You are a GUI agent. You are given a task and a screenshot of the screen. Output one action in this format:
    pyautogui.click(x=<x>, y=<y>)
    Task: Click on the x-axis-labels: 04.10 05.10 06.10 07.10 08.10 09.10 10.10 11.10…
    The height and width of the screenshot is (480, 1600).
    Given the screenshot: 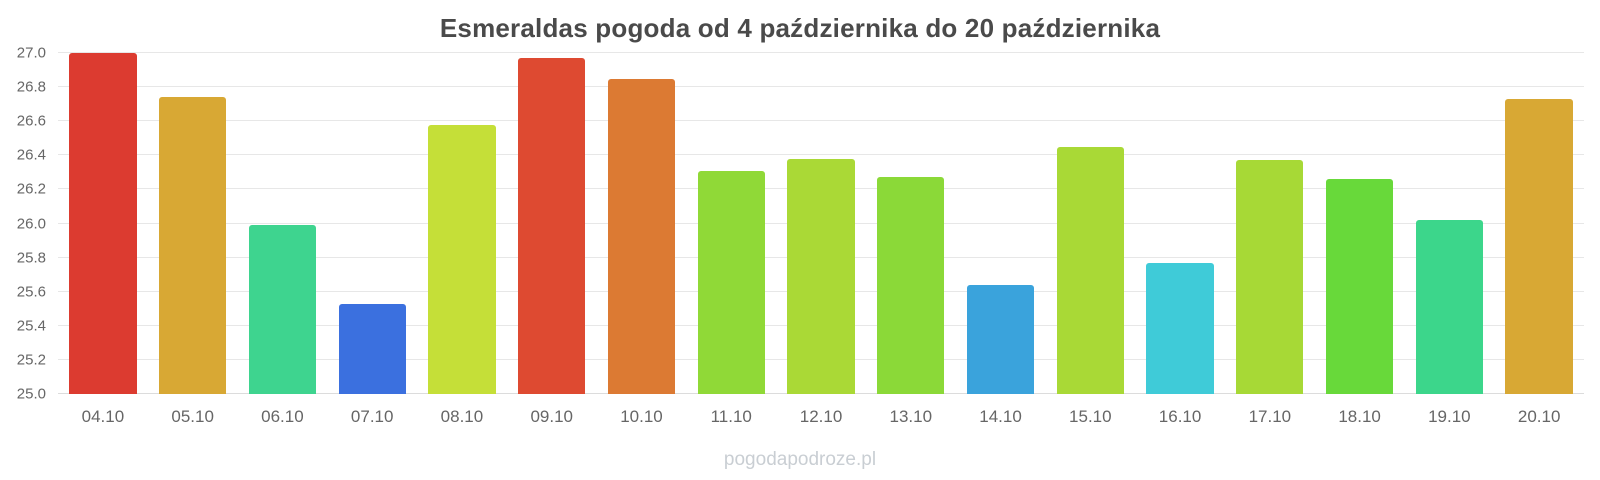 What is the action you would take?
    pyautogui.click(x=821, y=417)
    